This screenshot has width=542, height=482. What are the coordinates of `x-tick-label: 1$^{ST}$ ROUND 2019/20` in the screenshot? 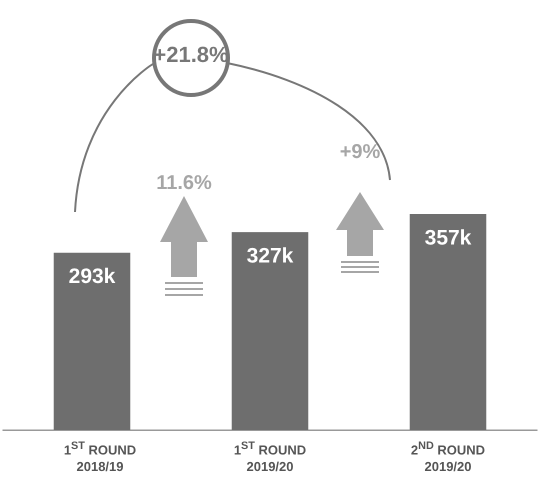 It's located at (270, 457).